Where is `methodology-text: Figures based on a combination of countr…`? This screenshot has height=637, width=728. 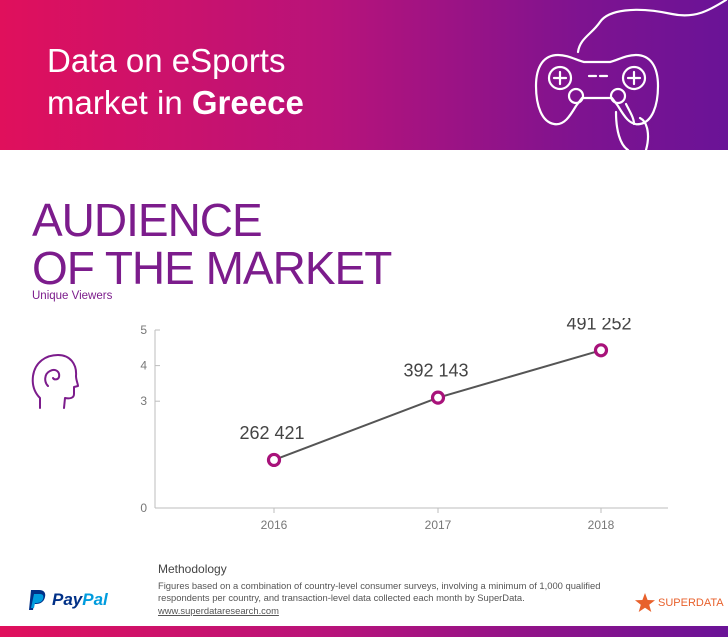 methodology-text: Figures based on a combination of countr… is located at coordinates (379, 591).